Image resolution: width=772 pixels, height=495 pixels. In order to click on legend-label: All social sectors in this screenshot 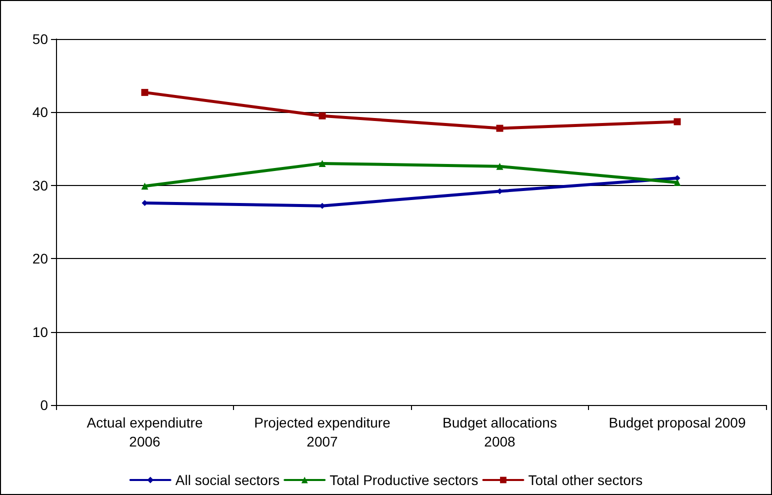, I will do `click(227, 480)`.